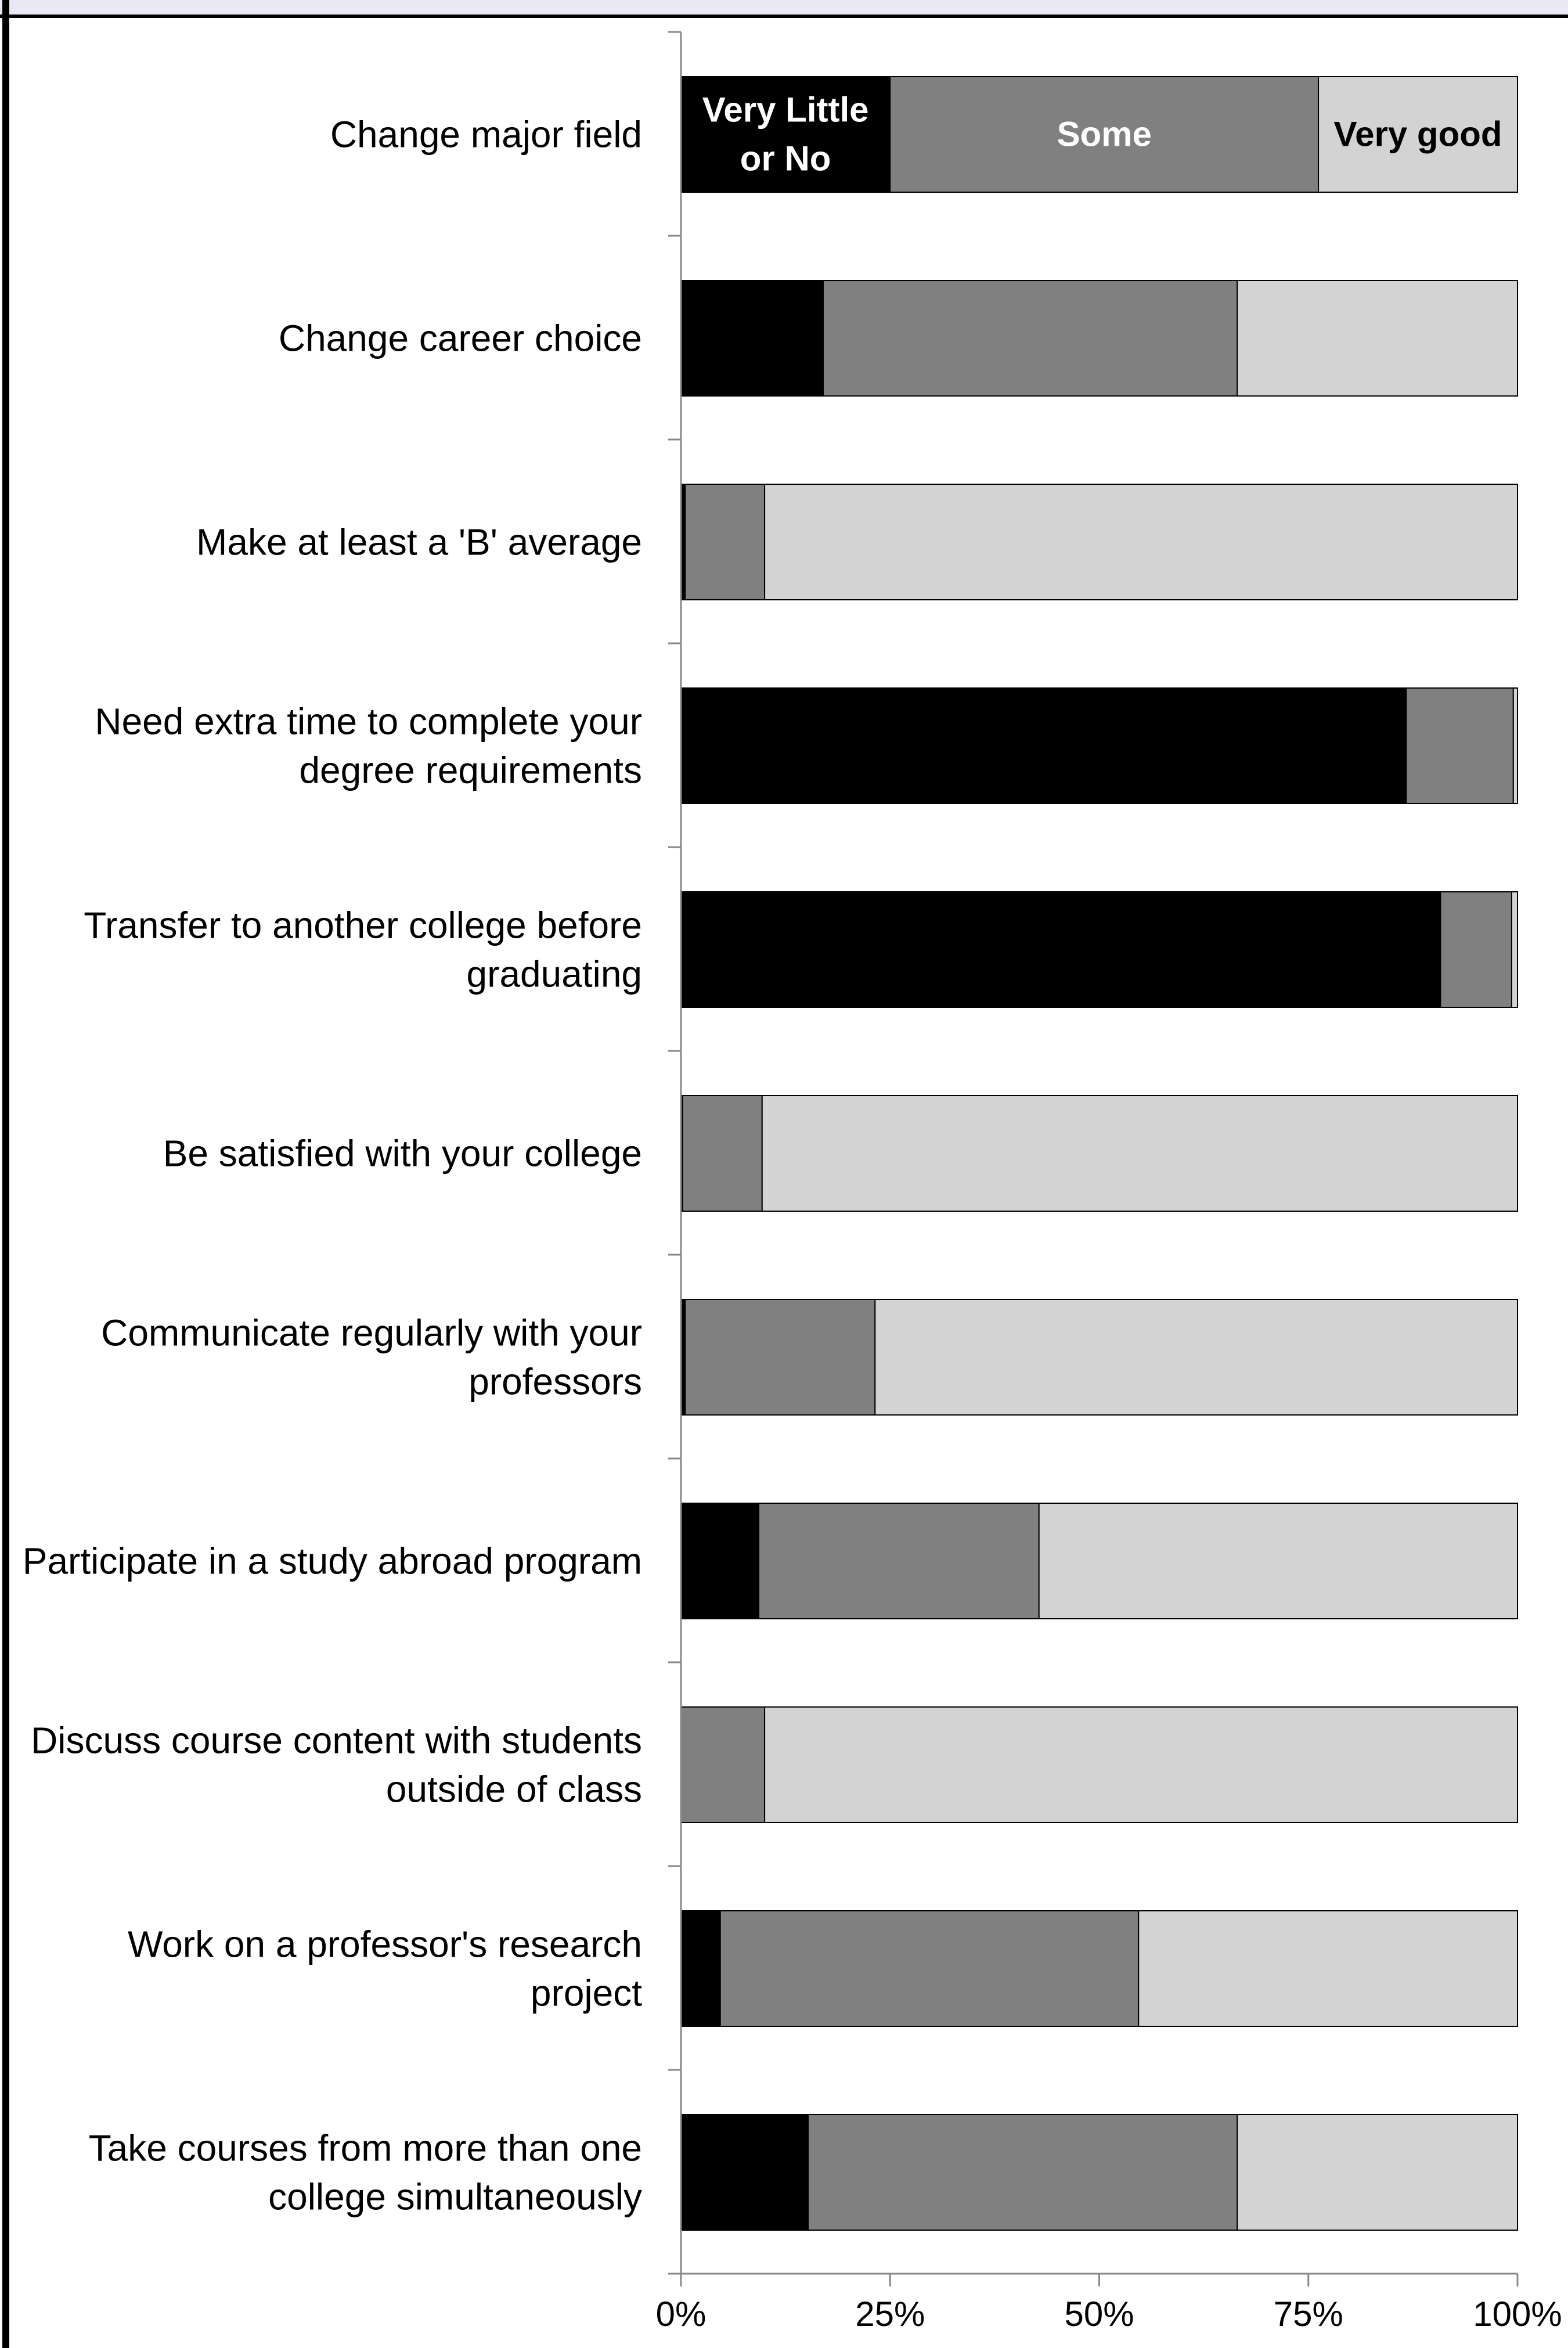 The width and height of the screenshot is (1568, 2348). Describe the element at coordinates (681, 2314) in the screenshot. I see `x-tick-label: 0%` at that location.